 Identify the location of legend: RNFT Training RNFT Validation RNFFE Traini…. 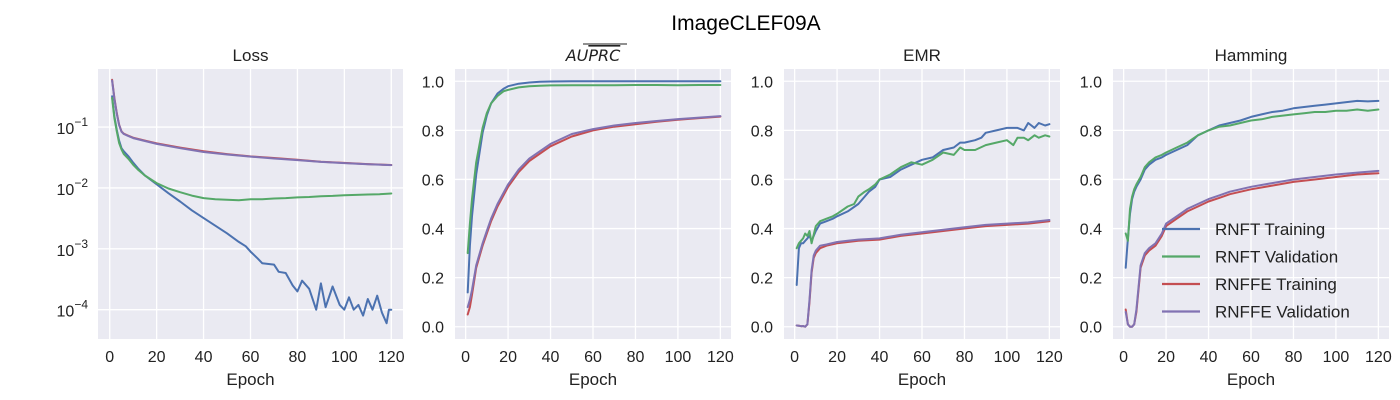
(1256, 271).